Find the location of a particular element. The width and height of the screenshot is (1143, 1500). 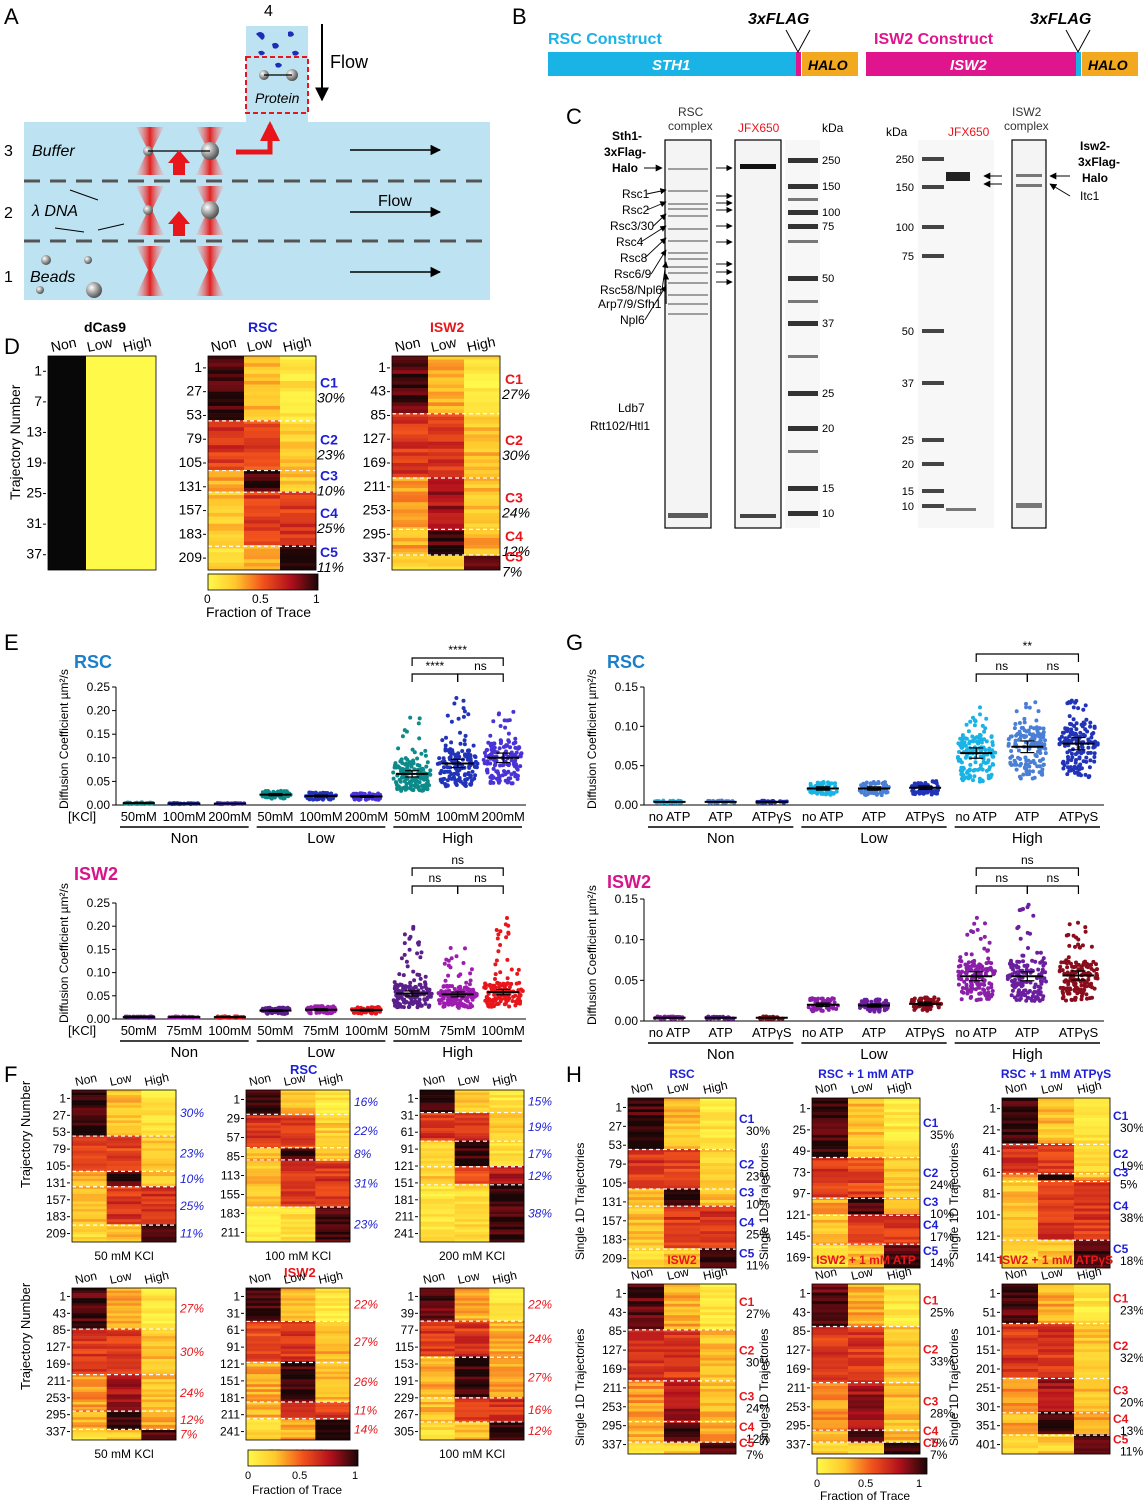

group-label: Non is located at coordinates (721, 838).